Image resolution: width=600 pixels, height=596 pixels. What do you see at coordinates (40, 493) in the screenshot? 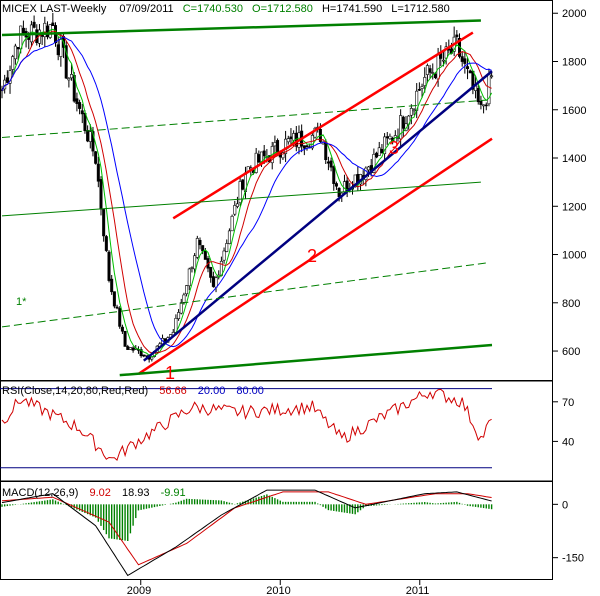
I see `macd-label: MACD(12,26,9)` at bounding box center [40, 493].